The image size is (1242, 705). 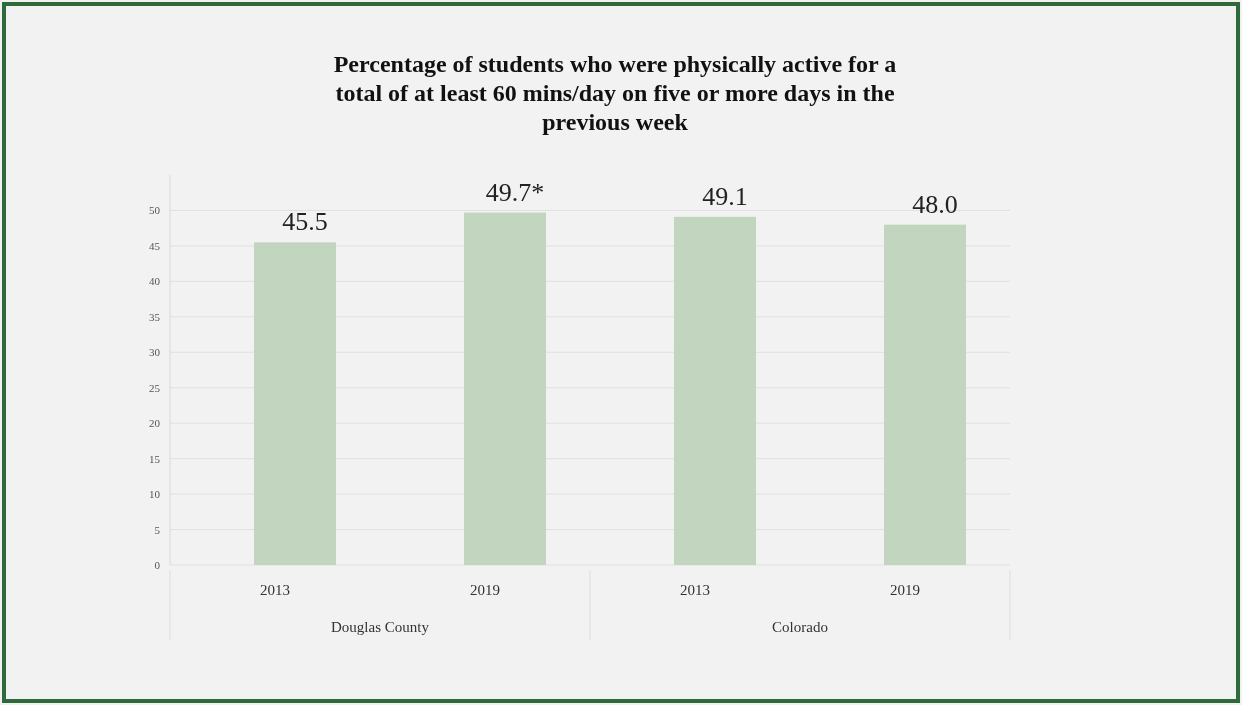 What do you see at coordinates (157, 529) in the screenshot?
I see `y-tick-label: 5` at bounding box center [157, 529].